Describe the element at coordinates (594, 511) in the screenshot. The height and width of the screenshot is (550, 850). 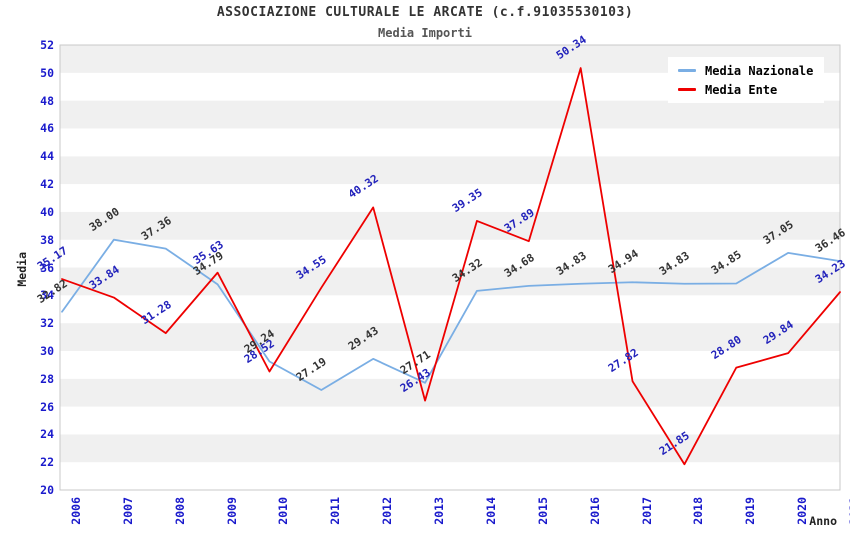
I see `x-tick-label: 2016` at that location.